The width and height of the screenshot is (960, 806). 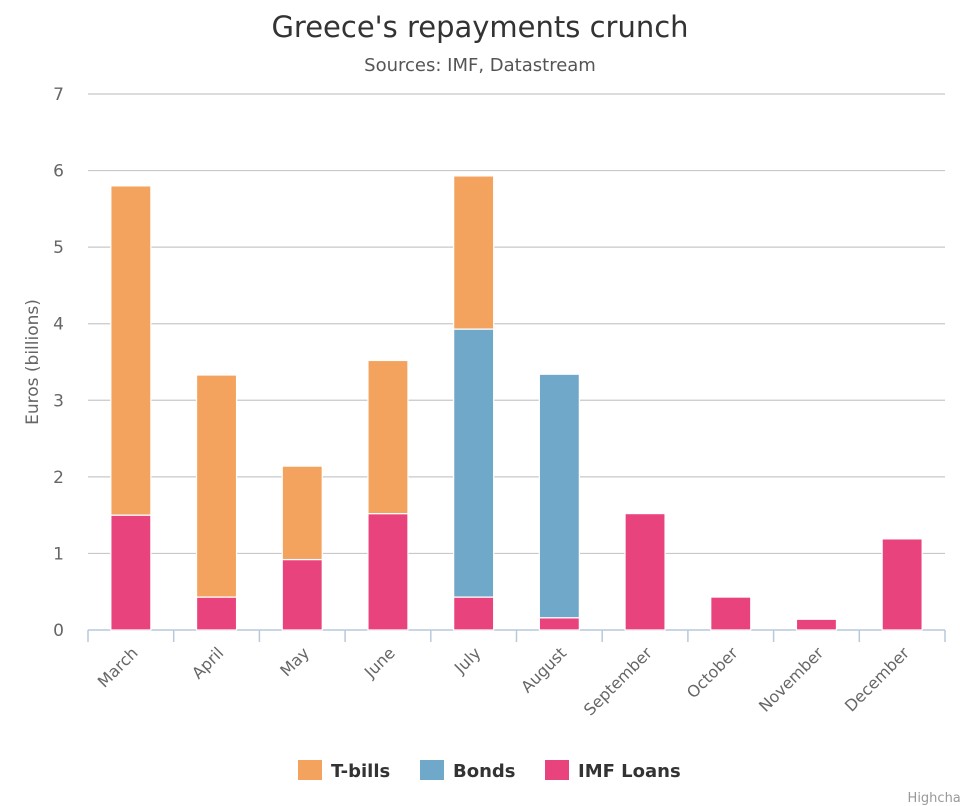 What do you see at coordinates (543, 669) in the screenshot?
I see `x-tick-label: August` at bounding box center [543, 669].